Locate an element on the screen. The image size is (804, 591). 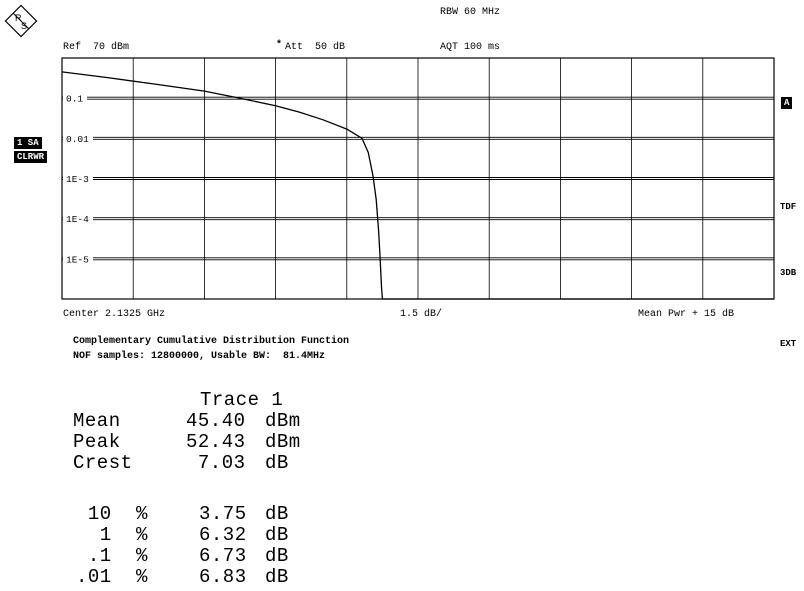
y-tick-label: 1E-4 is located at coordinates (77, 219).